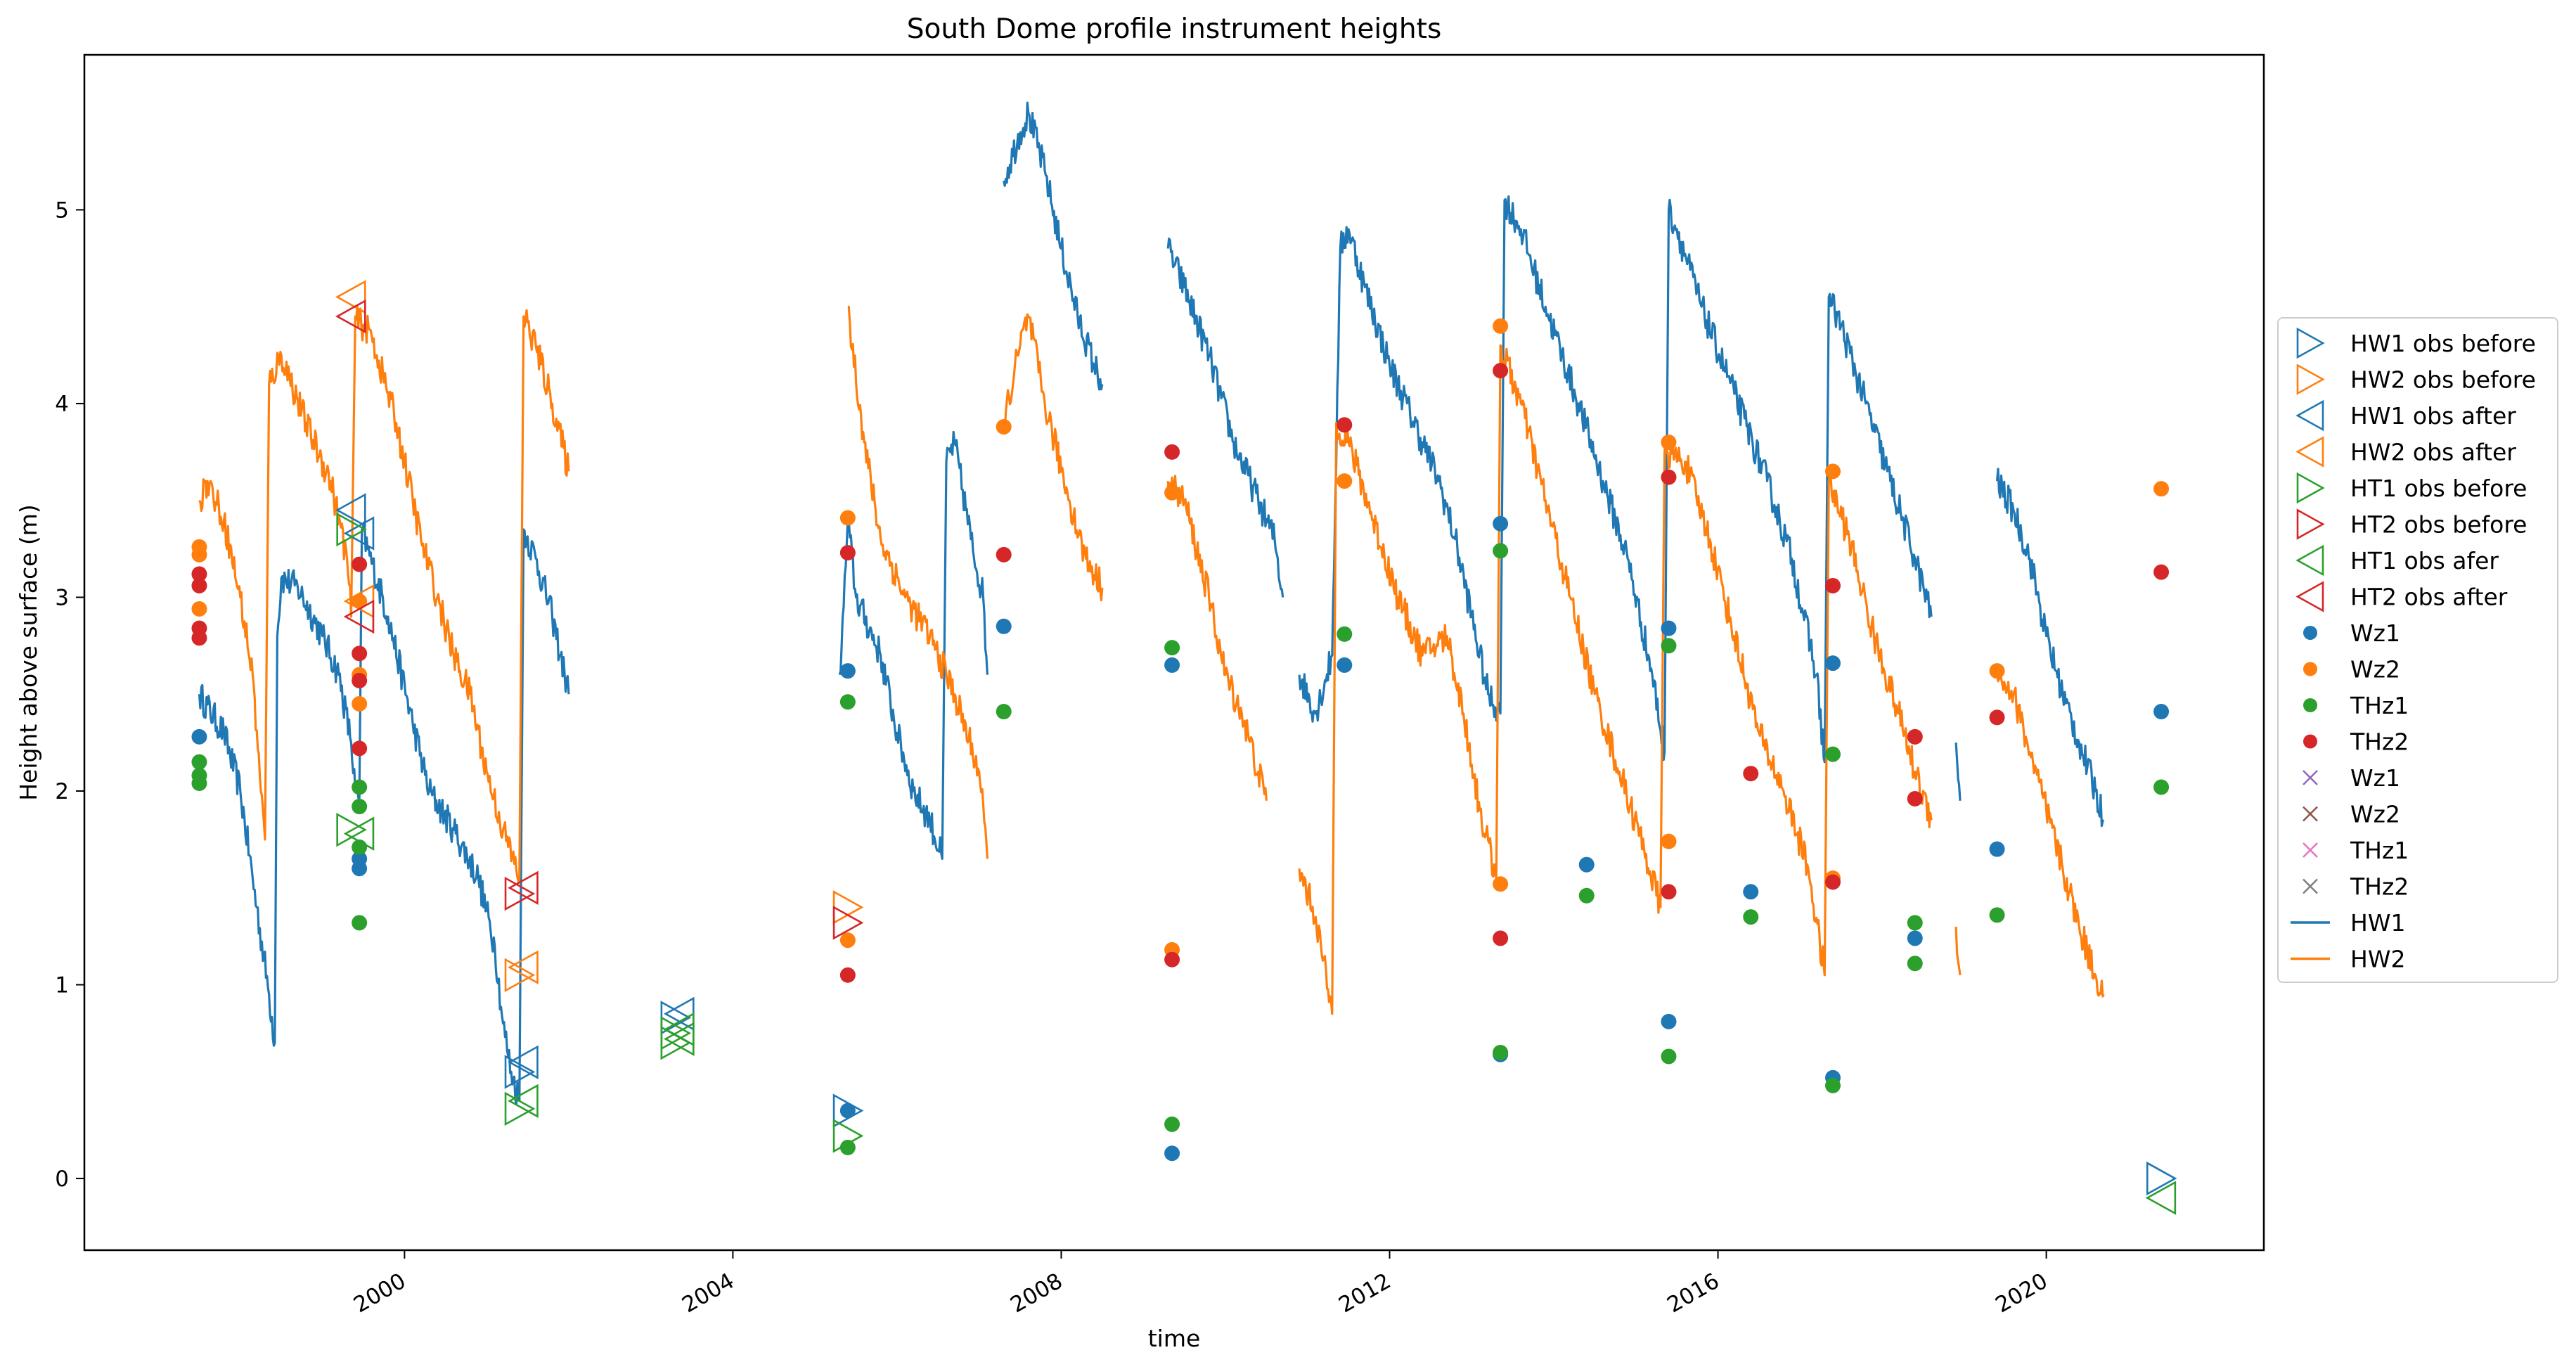  I want to click on legend-label: HW1, so click(2377, 923).